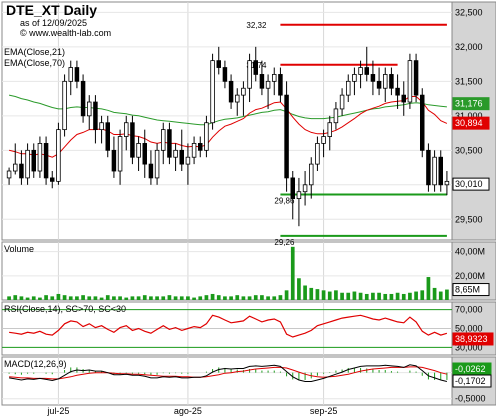 This screenshot has width=496, height=420. Describe the element at coordinates (470, 399) in the screenshot. I see `macd-y-tick: -0,5000` at that location.